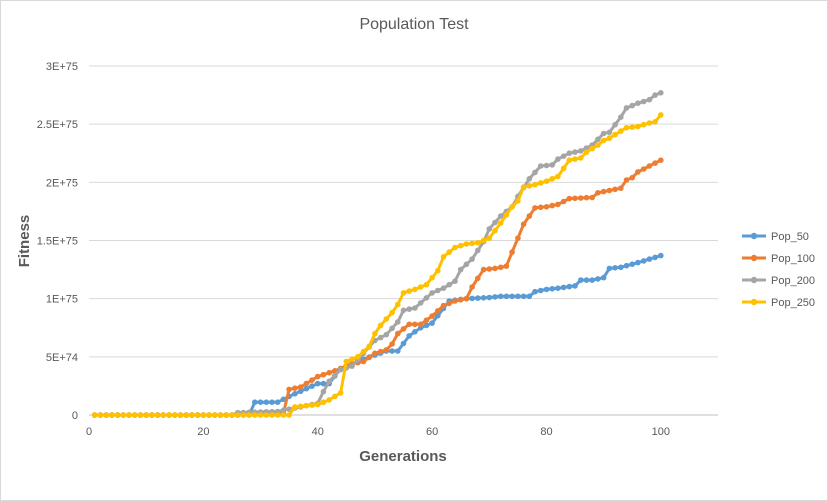 The height and width of the screenshot is (501, 828). Describe the element at coordinates (778, 270) in the screenshot. I see `legend: Pop_50 Pop_100 Pop_200 Pop_250` at that location.